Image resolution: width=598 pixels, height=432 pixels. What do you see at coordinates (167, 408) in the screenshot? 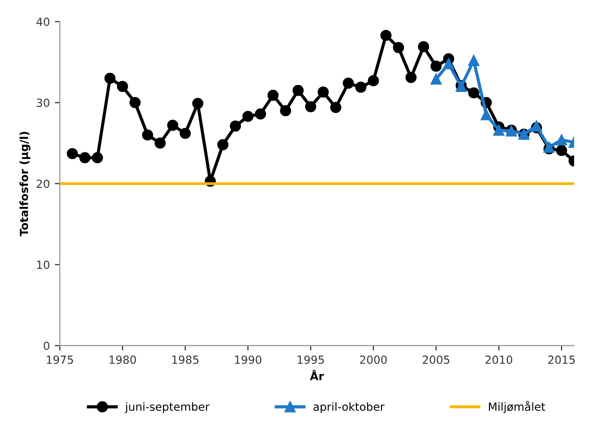
I see `legend-label: juni-september` at bounding box center [167, 408].